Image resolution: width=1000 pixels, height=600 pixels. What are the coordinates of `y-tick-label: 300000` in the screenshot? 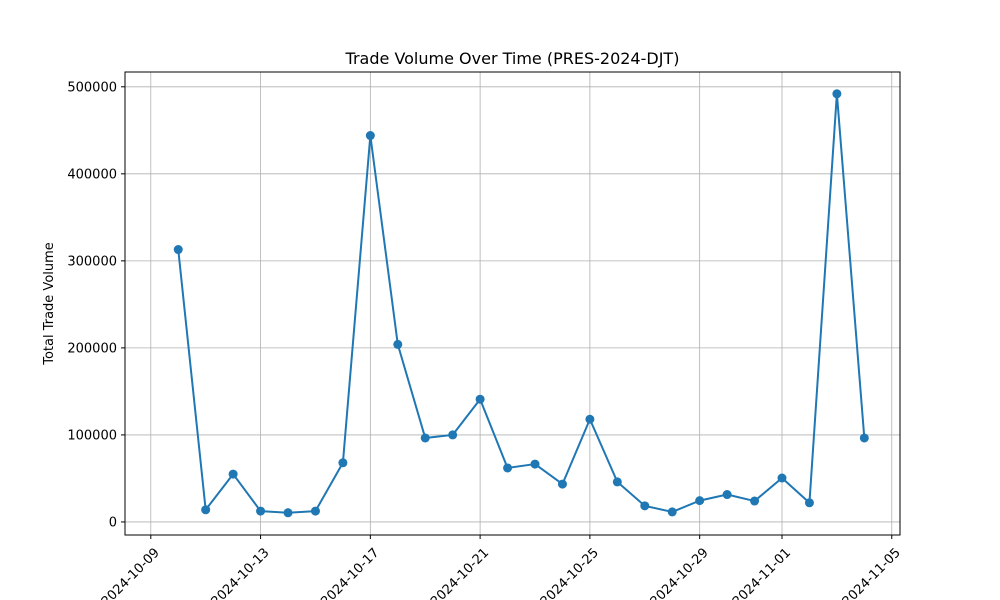 It's located at (92, 261).